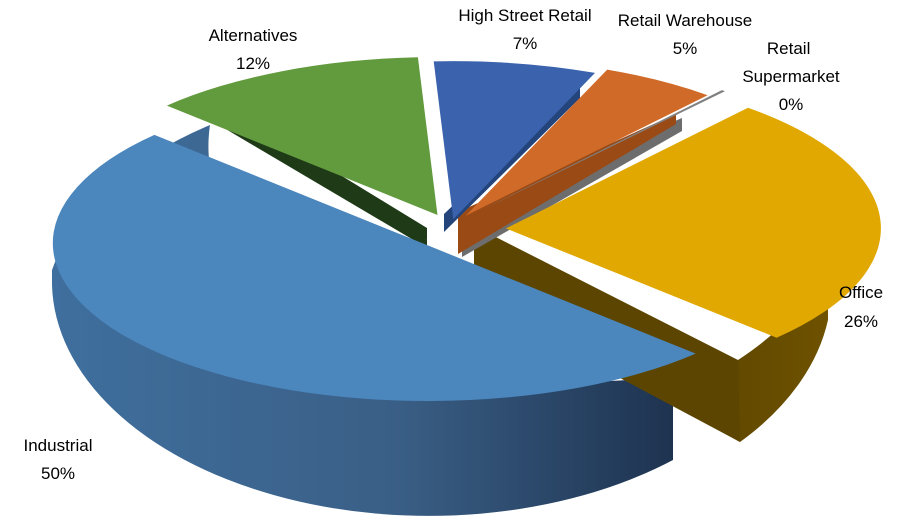 Image resolution: width=899 pixels, height=520 pixels. I want to click on slice-value-label: 7%, so click(525, 43).